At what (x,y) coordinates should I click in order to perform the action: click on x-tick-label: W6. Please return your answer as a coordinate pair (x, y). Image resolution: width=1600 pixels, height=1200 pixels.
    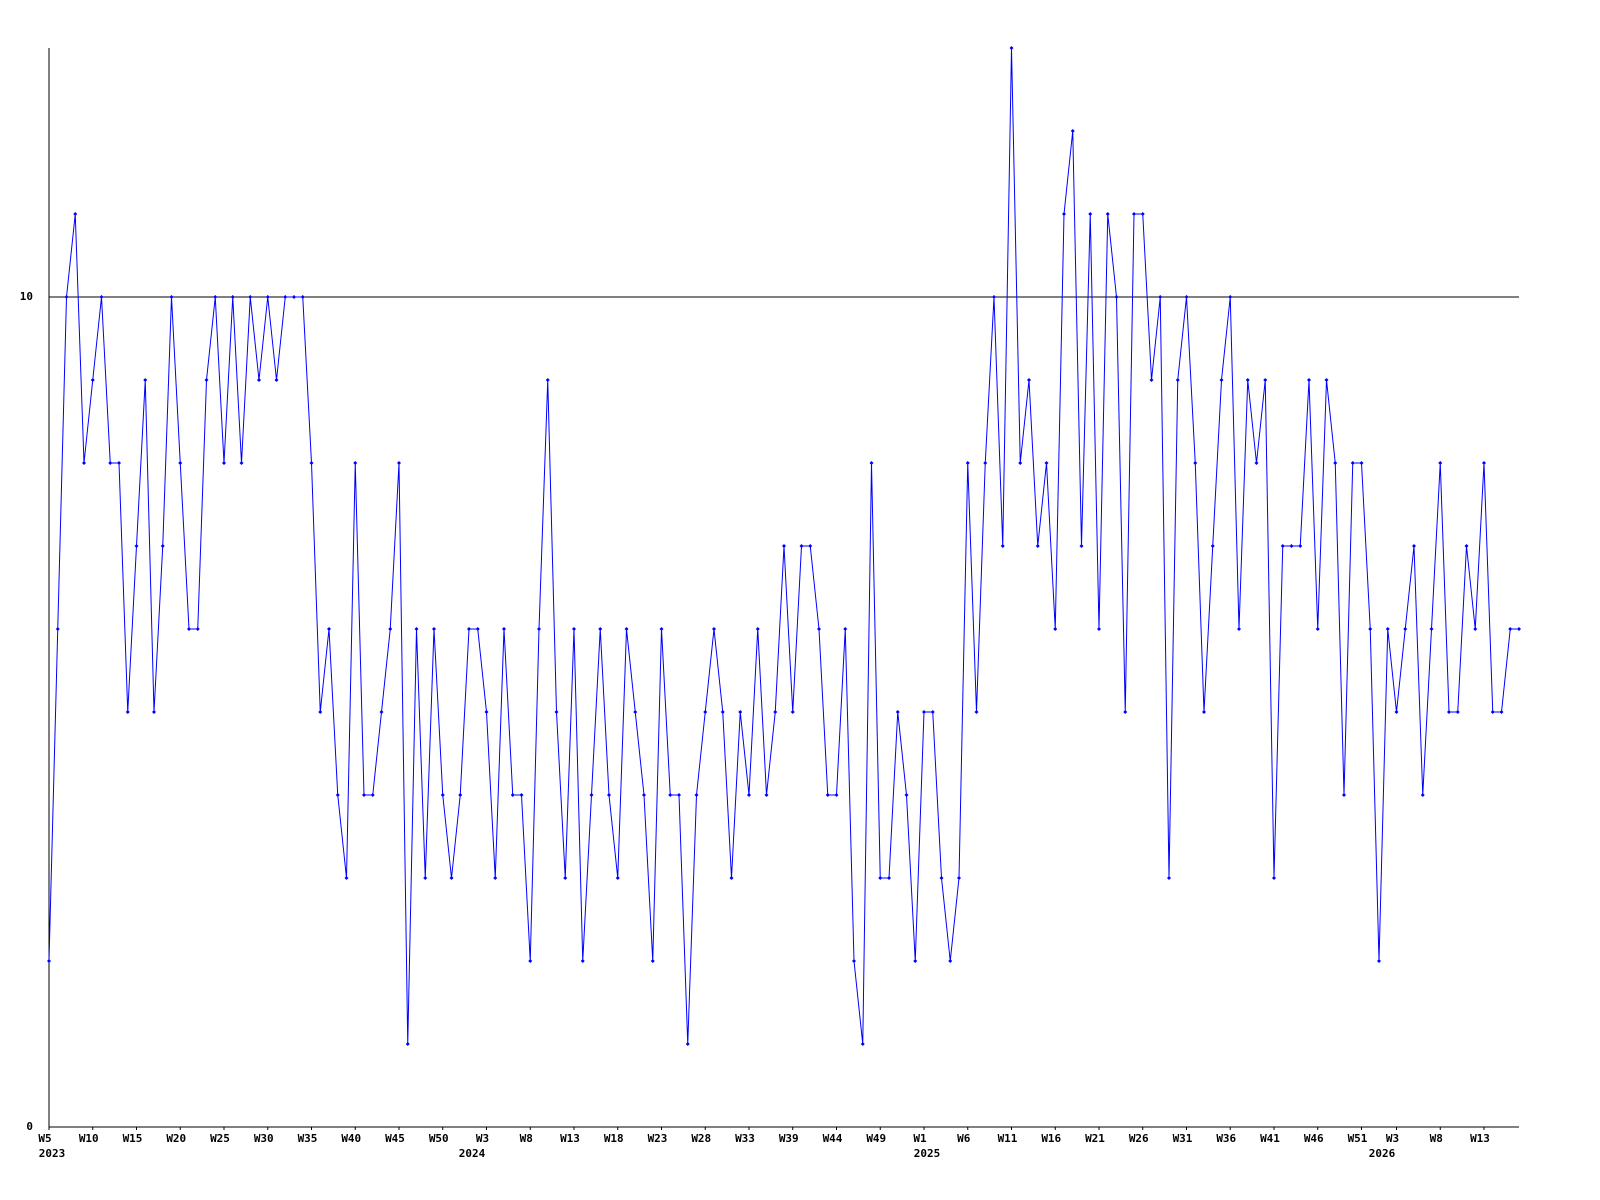
    Looking at the image, I should click on (964, 1138).